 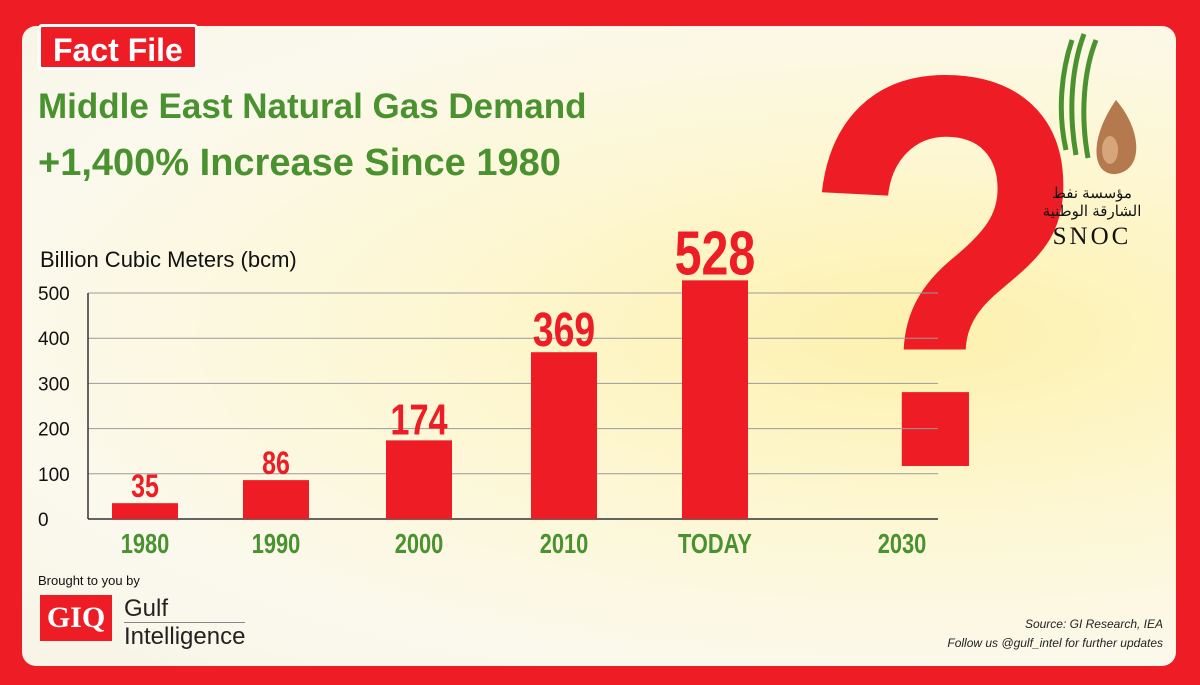 What do you see at coordinates (145, 543) in the screenshot?
I see `x-tick-label: 1980` at bounding box center [145, 543].